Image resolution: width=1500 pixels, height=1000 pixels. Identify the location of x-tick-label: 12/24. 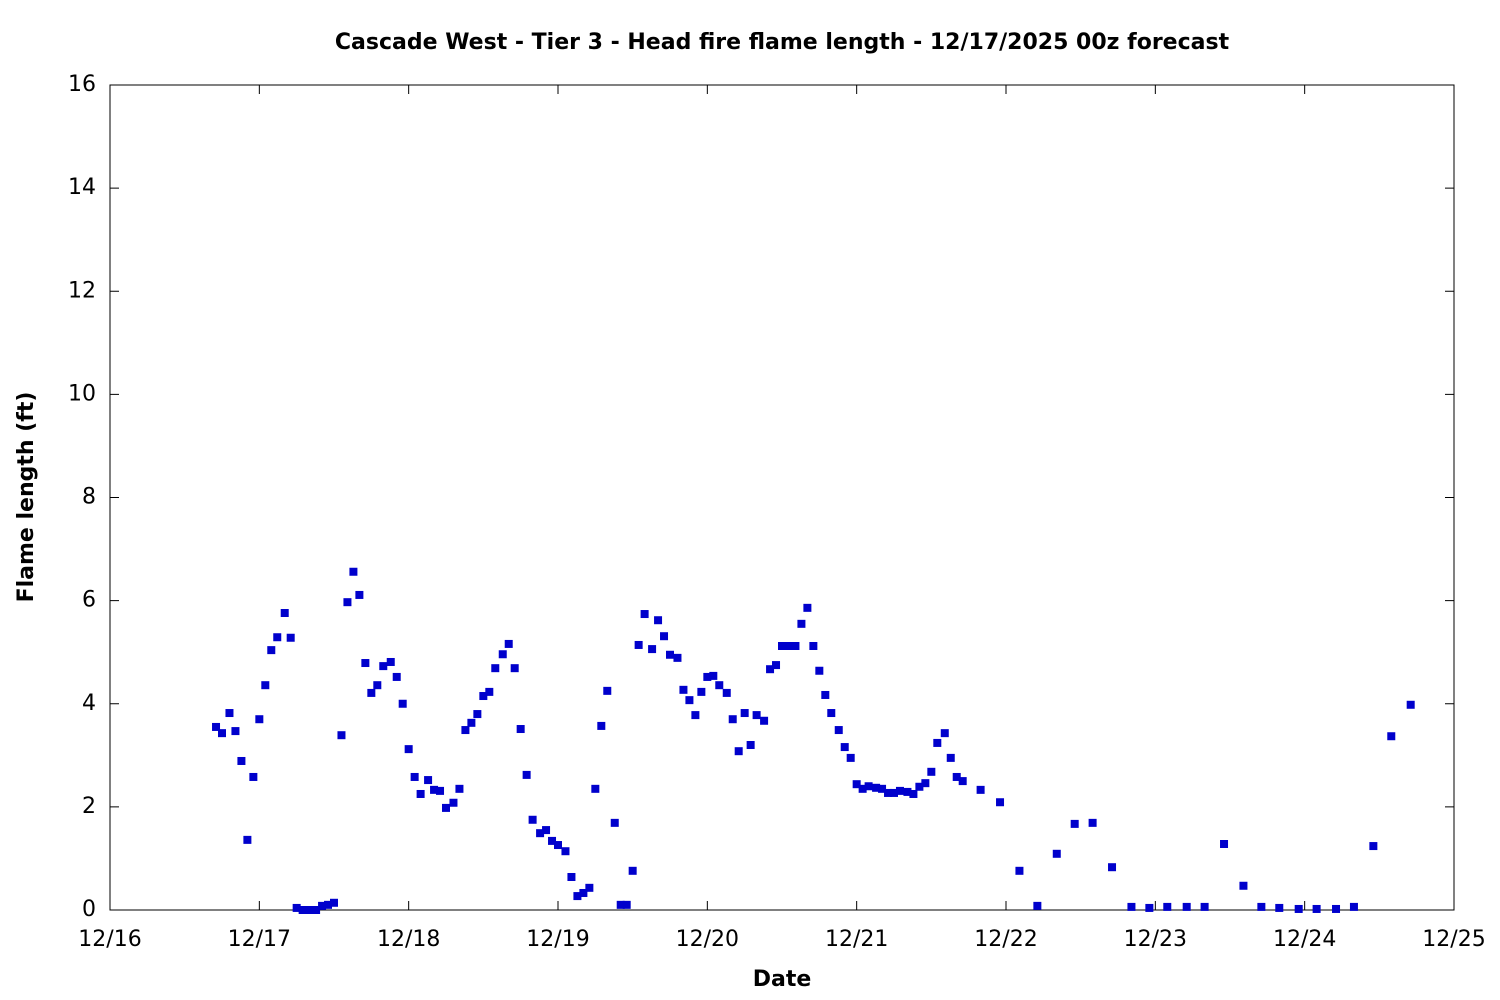
(1304, 939).